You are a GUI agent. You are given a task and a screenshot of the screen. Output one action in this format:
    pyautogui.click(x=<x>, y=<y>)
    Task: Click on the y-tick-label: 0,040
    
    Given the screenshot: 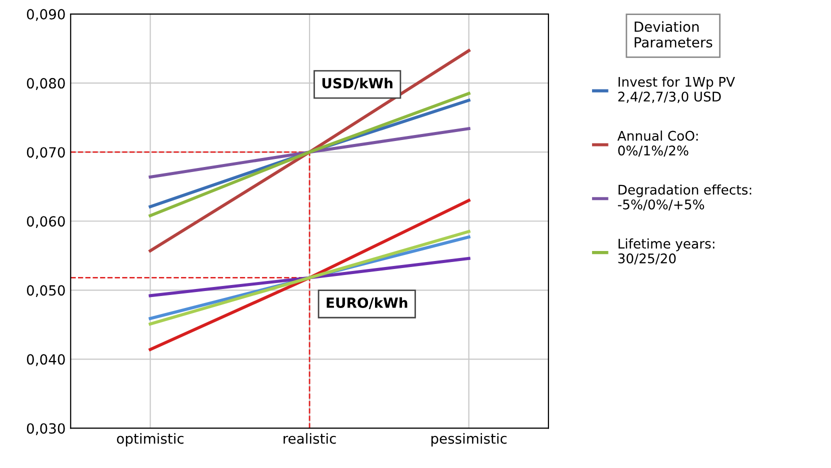 What is the action you would take?
    pyautogui.click(x=45, y=360)
    